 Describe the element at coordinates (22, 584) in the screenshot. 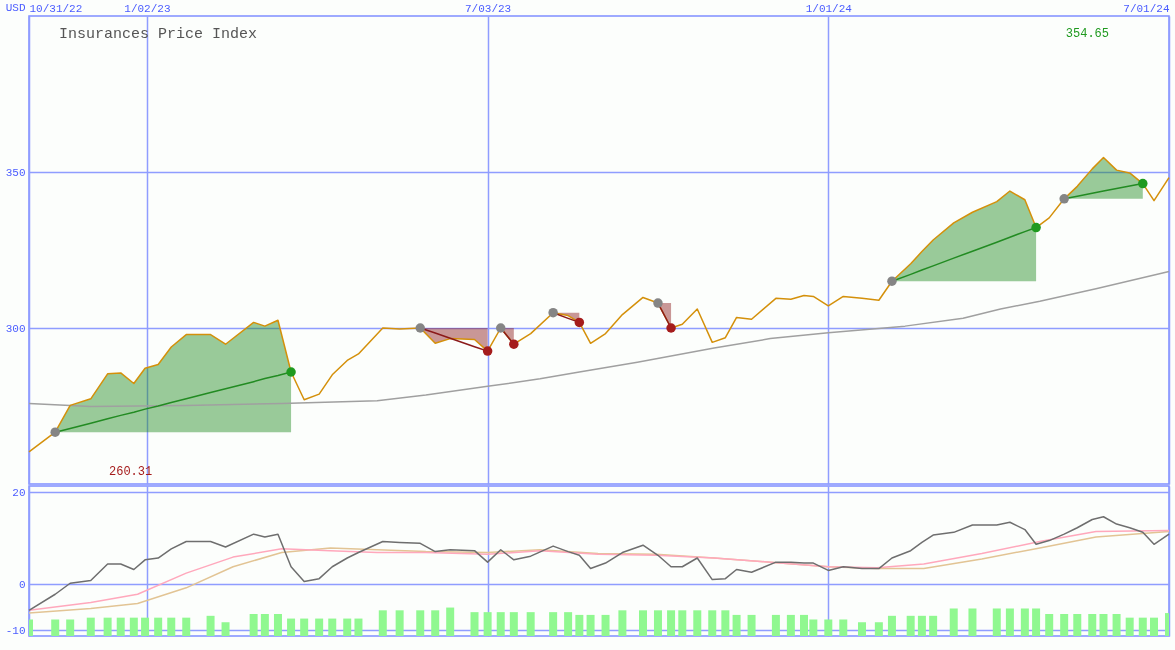

I see `y-tick-label: 0` at that location.